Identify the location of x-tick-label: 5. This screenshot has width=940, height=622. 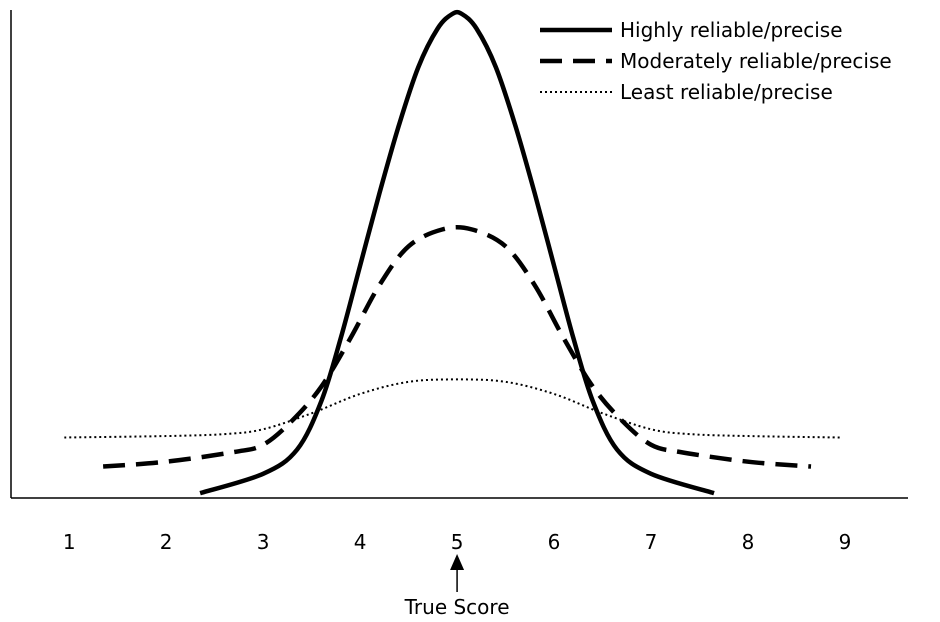
(457, 542).